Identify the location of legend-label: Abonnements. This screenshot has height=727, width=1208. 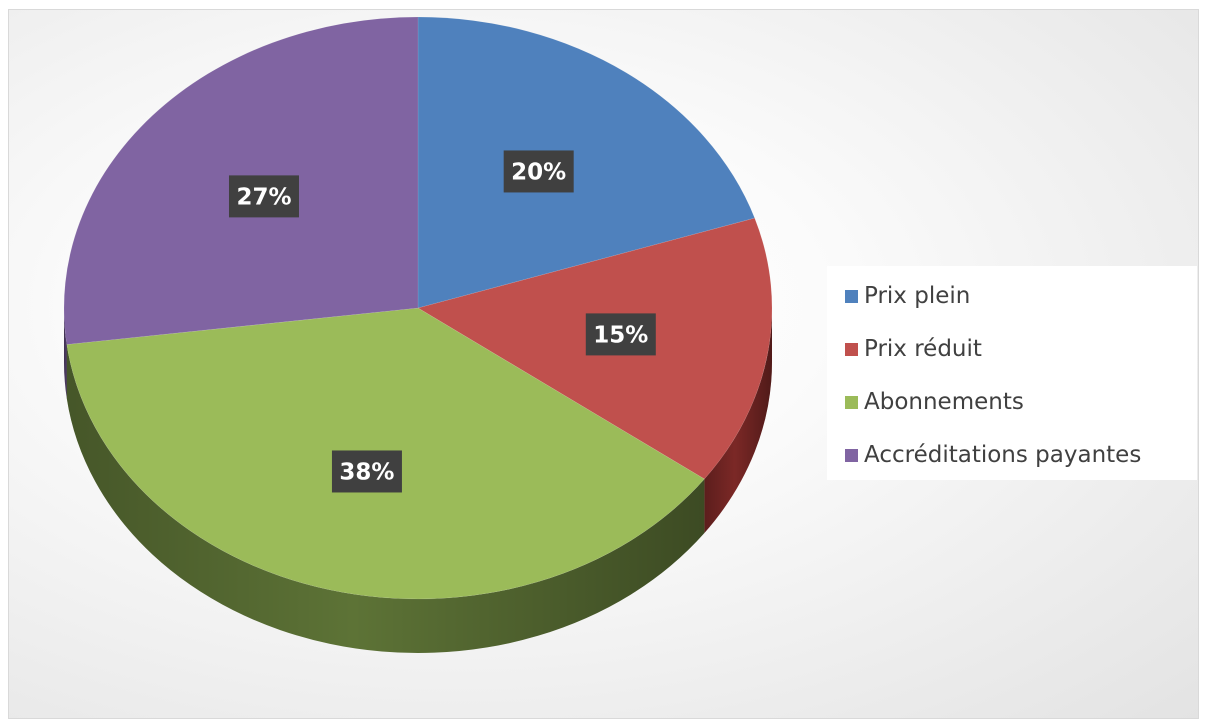
(944, 402).